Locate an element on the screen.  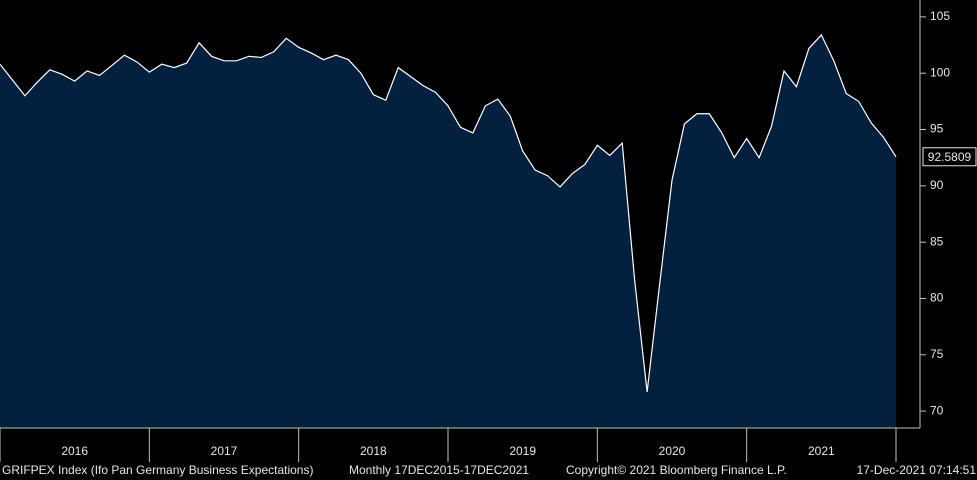
y-tick-label: 85 is located at coordinates (937, 241).